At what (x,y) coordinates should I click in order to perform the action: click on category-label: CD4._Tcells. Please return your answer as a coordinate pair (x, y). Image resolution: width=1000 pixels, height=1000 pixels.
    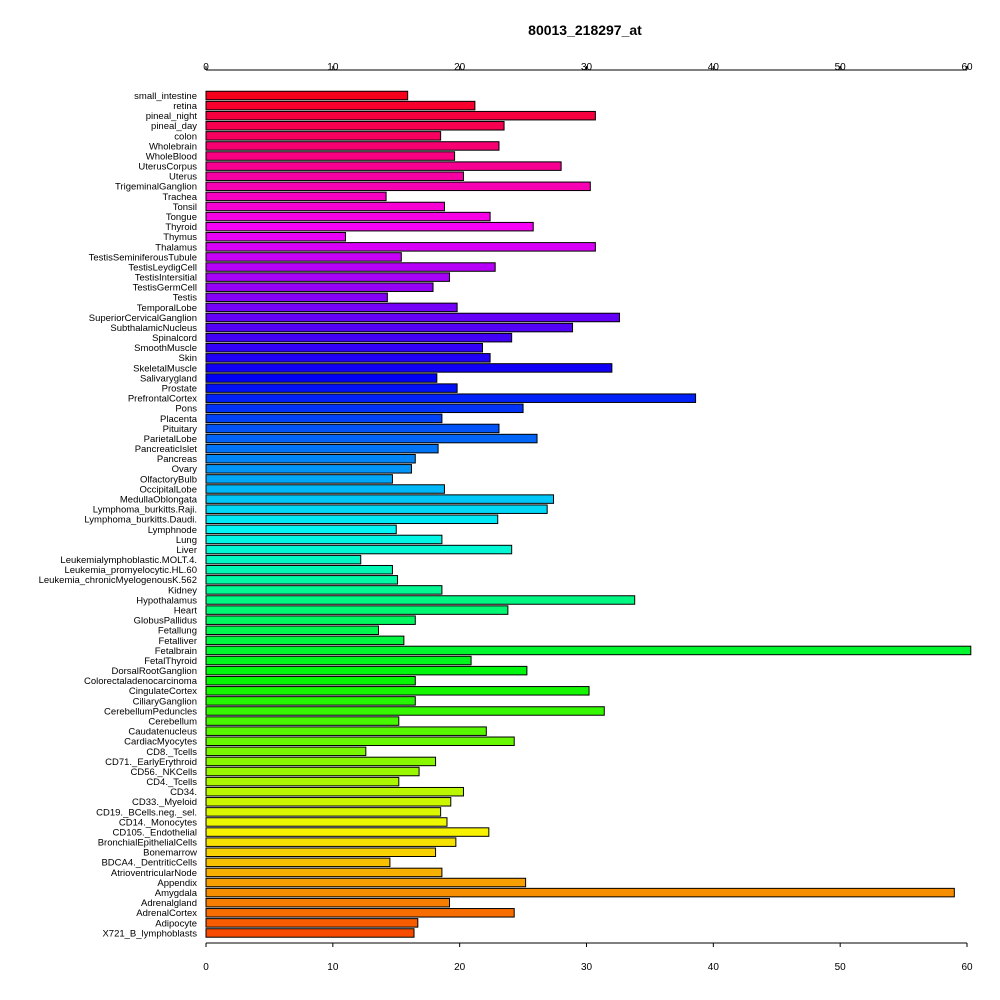
    Looking at the image, I should click on (171, 782).